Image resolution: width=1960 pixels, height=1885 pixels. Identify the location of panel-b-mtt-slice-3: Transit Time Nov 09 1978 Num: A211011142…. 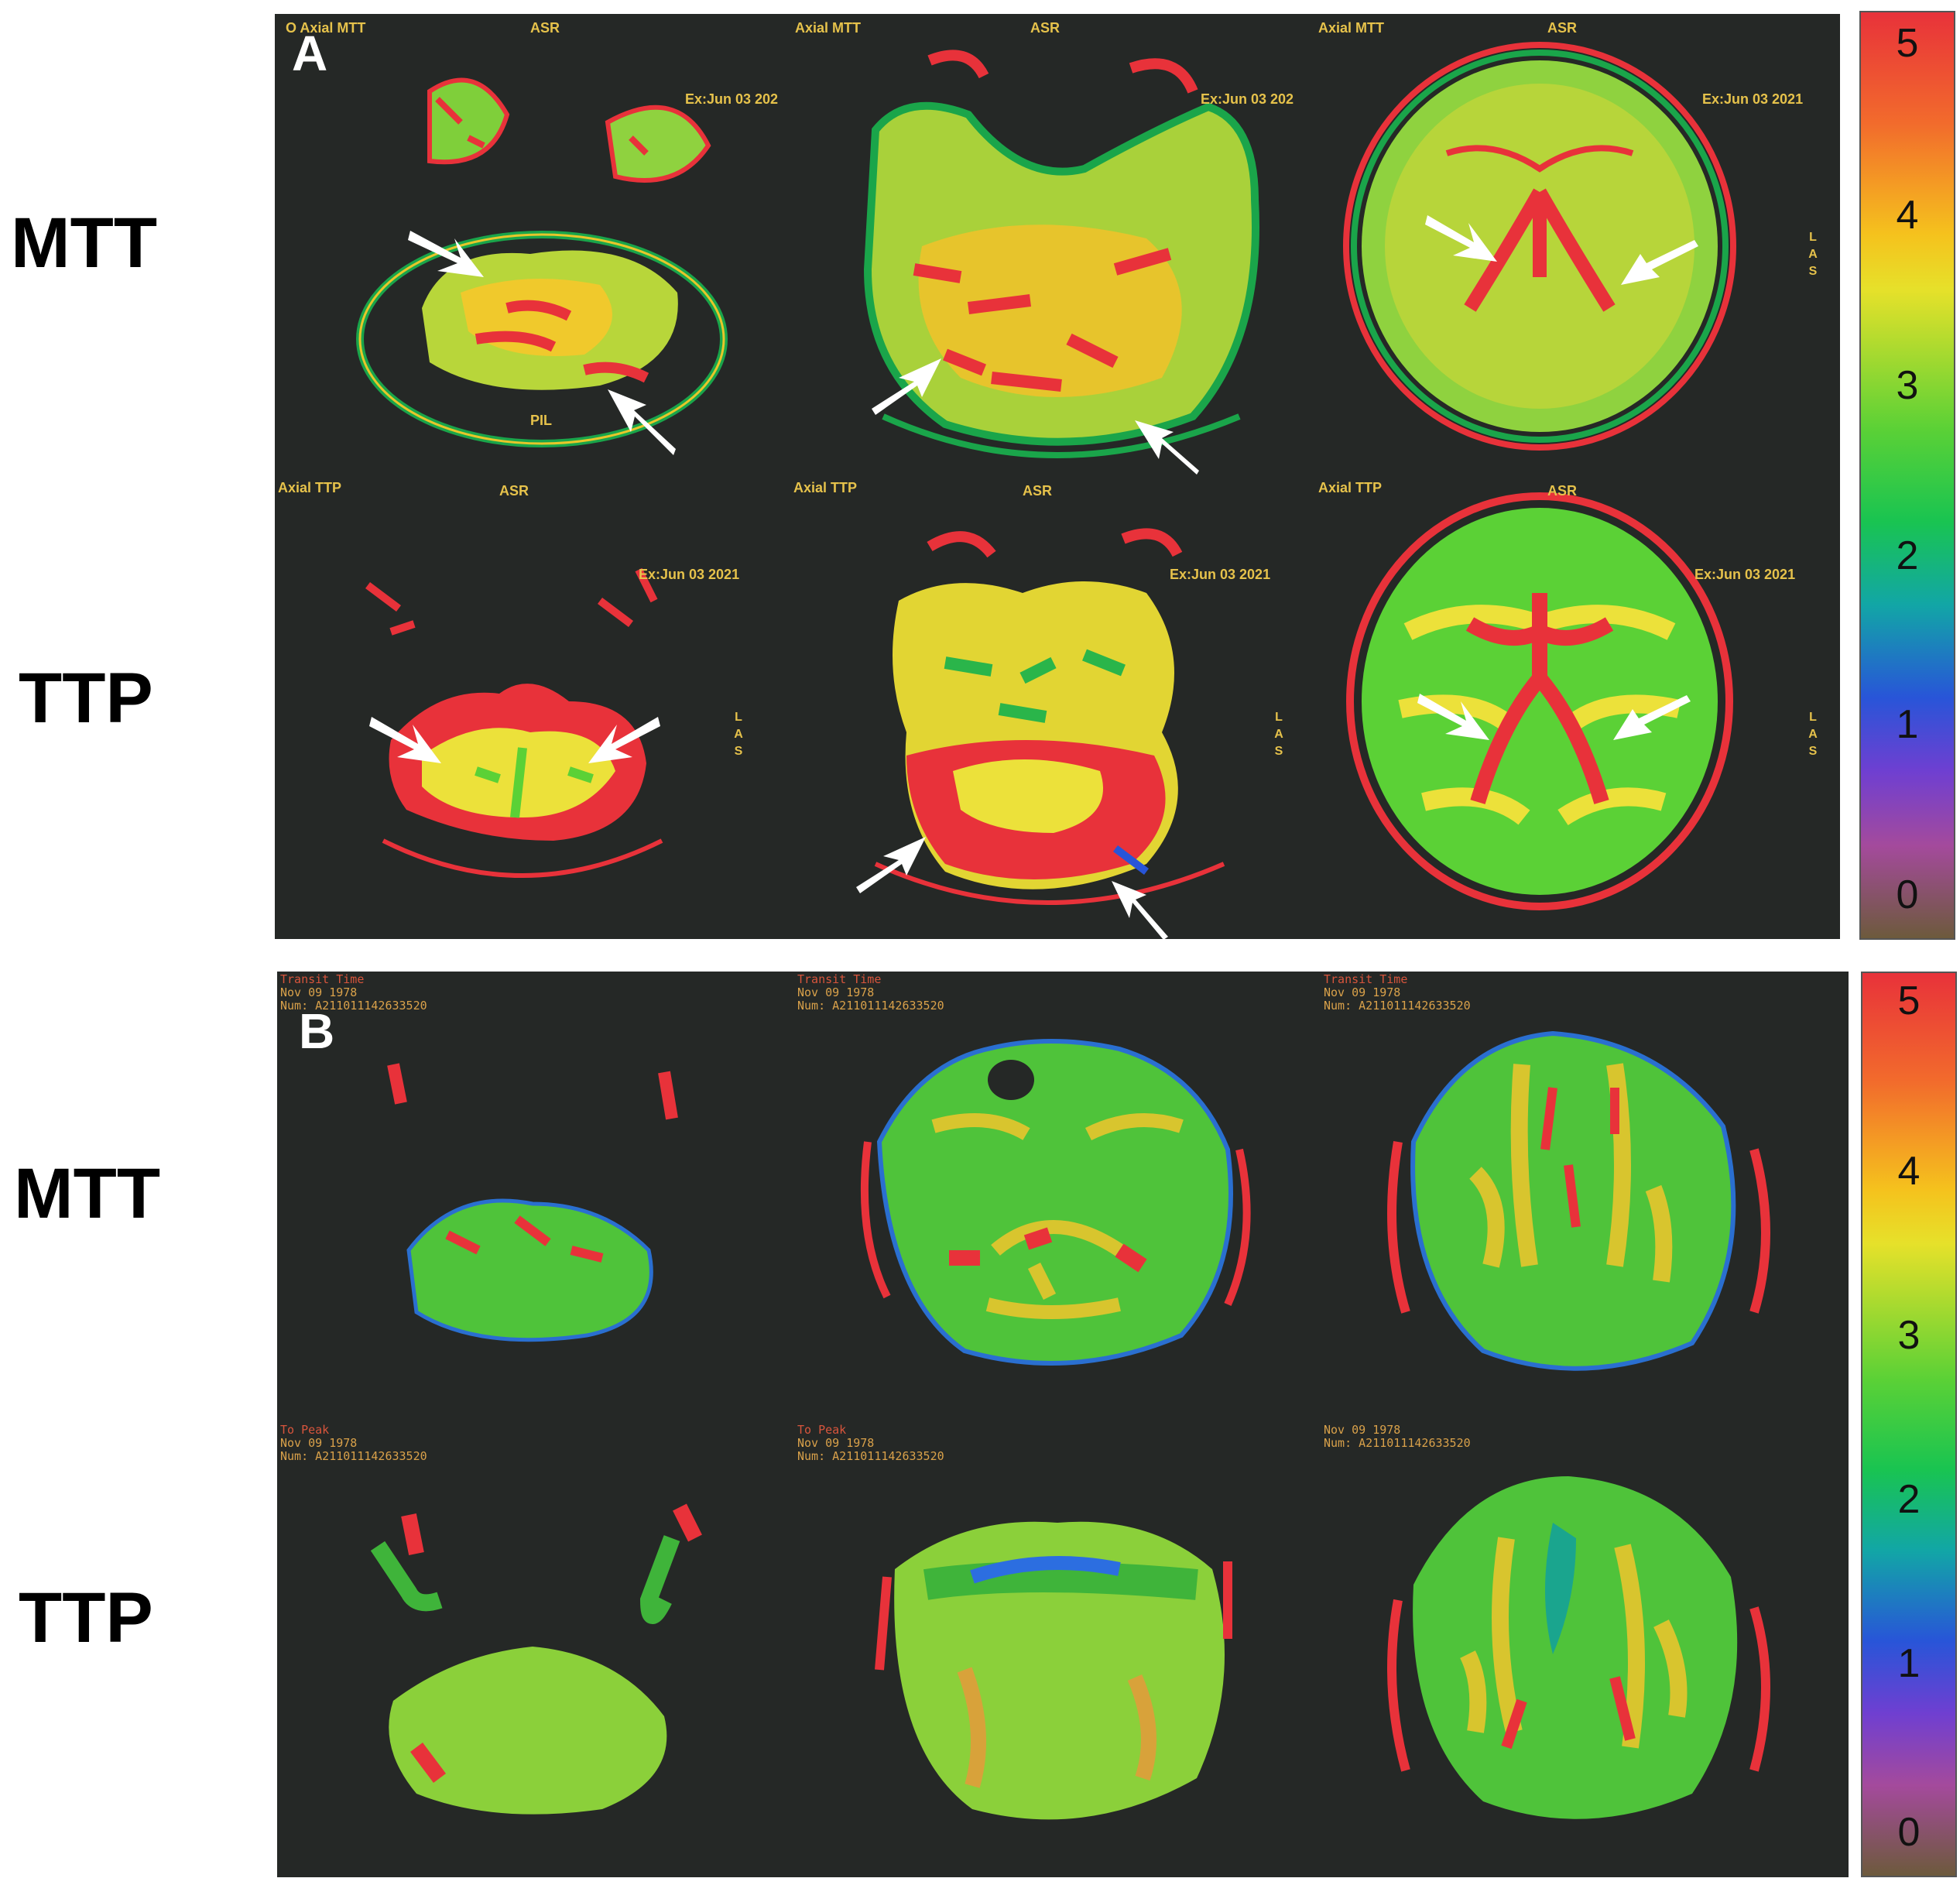
(1585, 1198).